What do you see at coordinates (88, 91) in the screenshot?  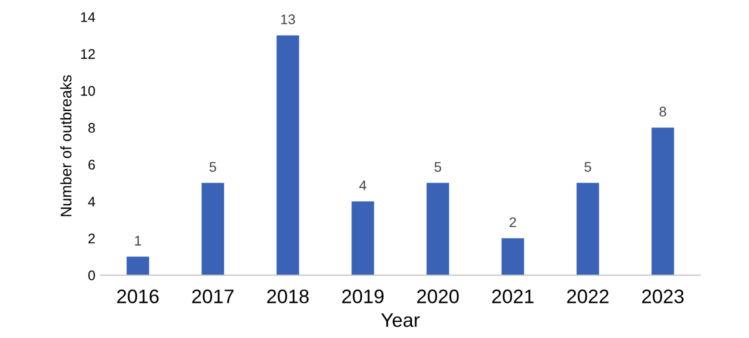 I see `y-tick-label: 10` at bounding box center [88, 91].